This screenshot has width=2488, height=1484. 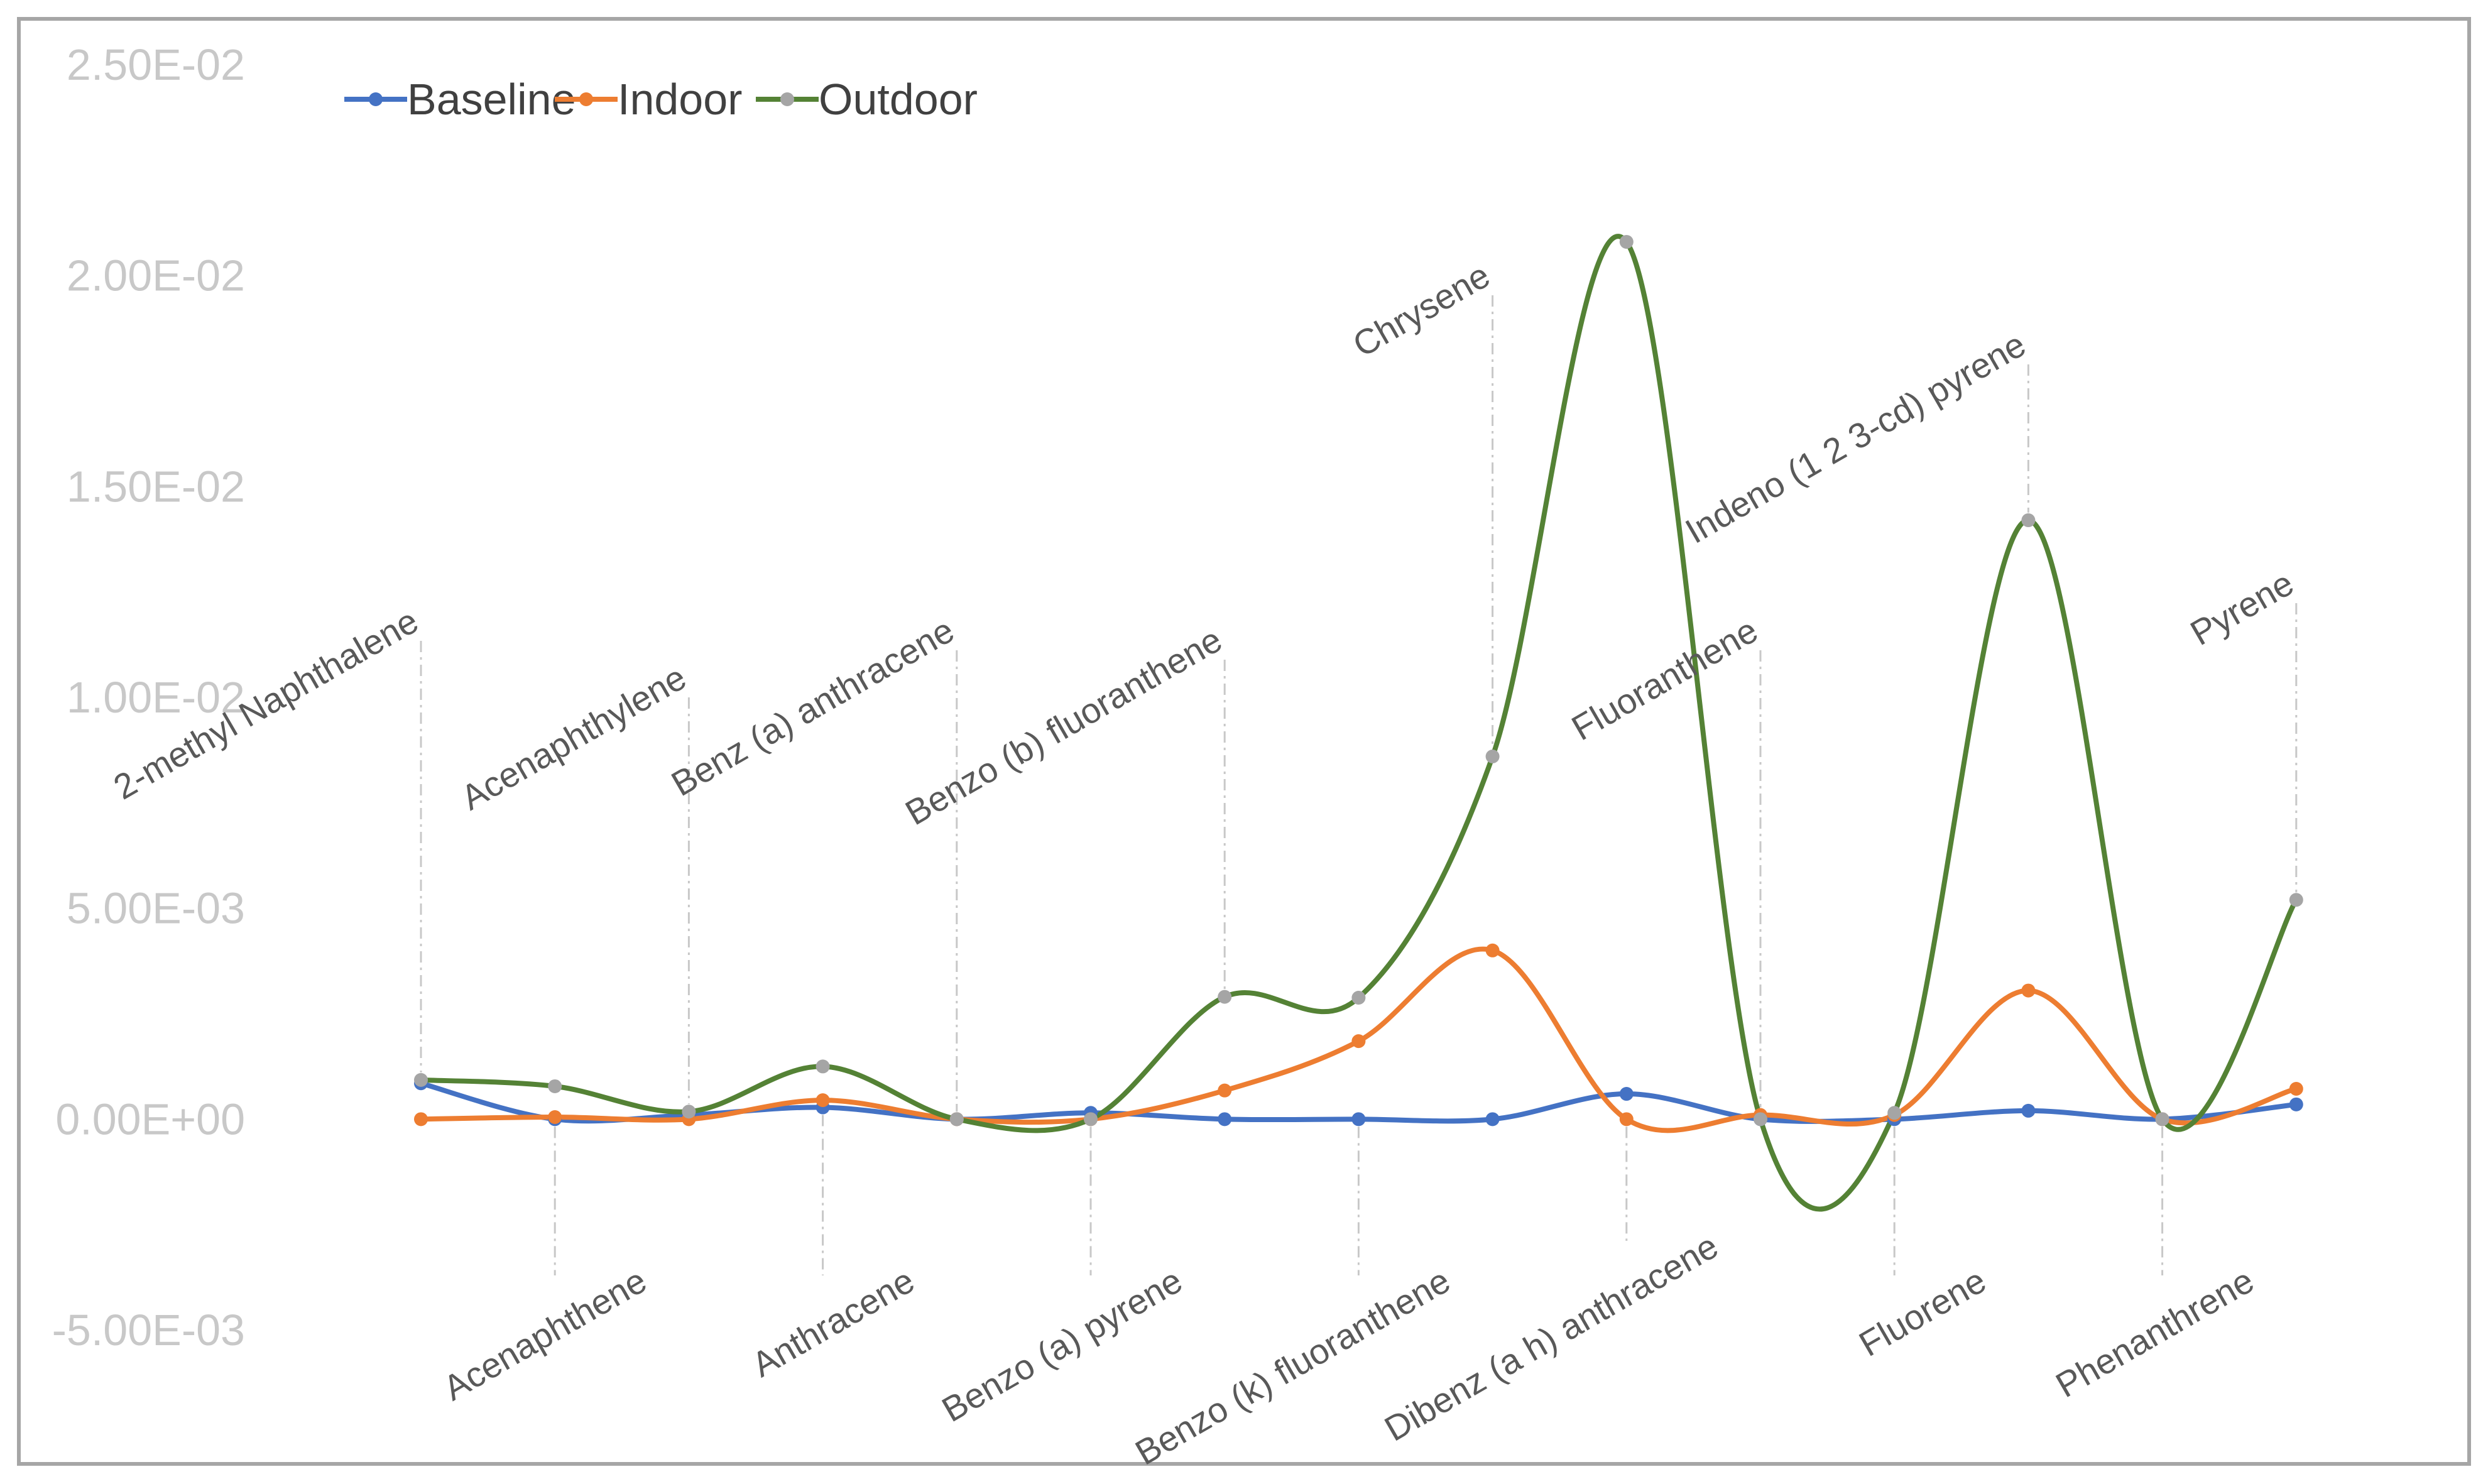 What do you see at coordinates (156, 908) in the screenshot?
I see `y-tick-label: 5.00E-03` at bounding box center [156, 908].